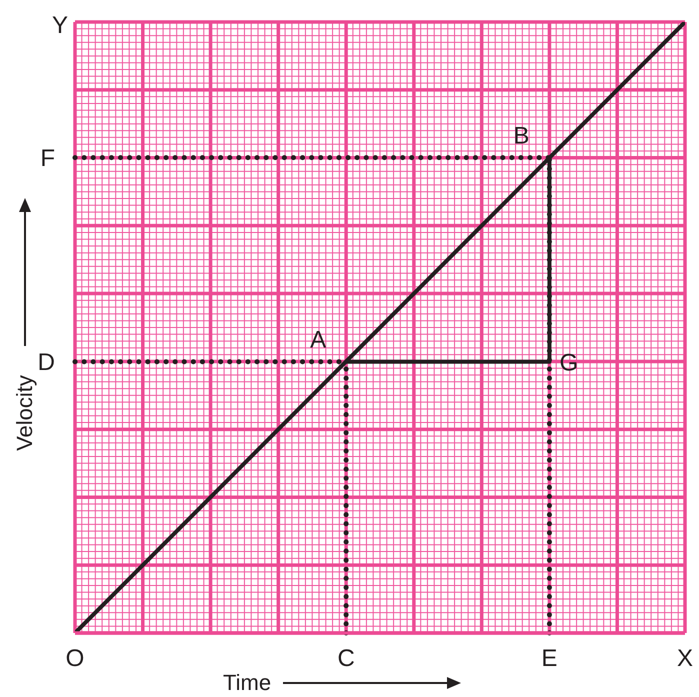 The height and width of the screenshot is (697, 699). Describe the element at coordinates (346, 658) in the screenshot. I see `x-tick-label: C` at that location.